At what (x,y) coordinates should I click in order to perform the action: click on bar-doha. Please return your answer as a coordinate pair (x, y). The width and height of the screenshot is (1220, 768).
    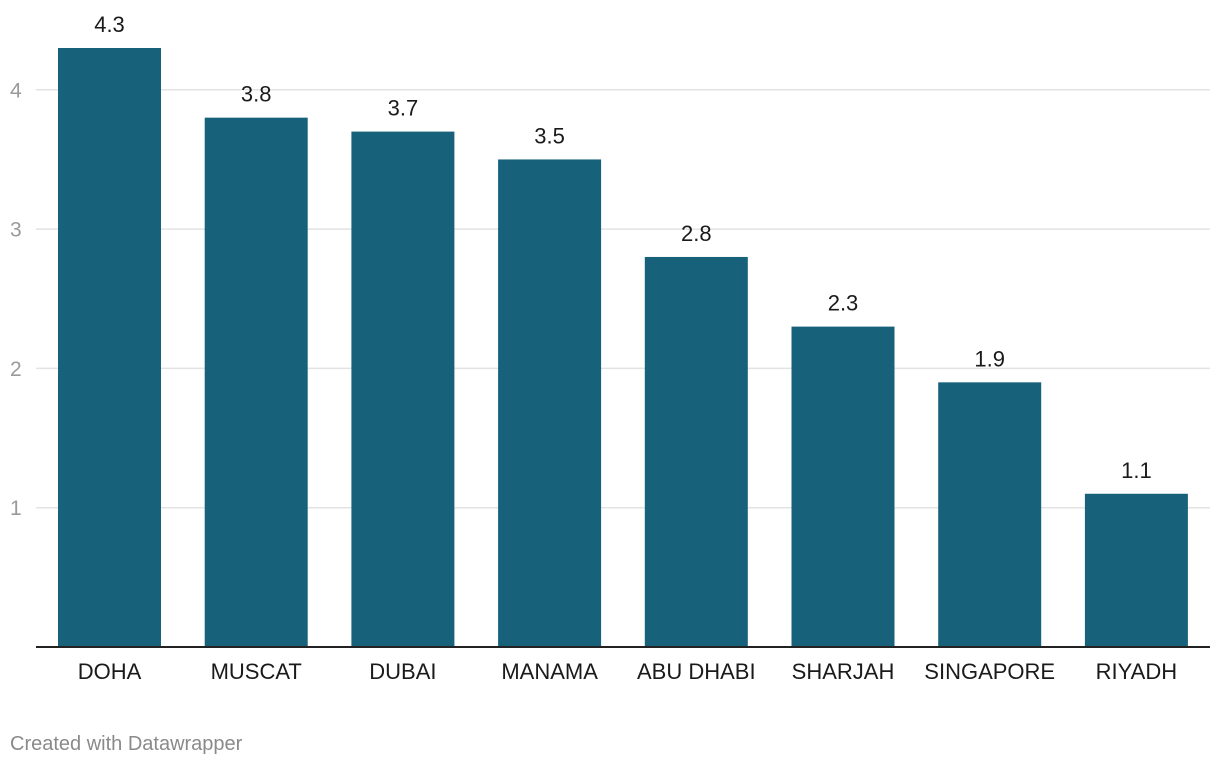
    Looking at the image, I should click on (109, 347).